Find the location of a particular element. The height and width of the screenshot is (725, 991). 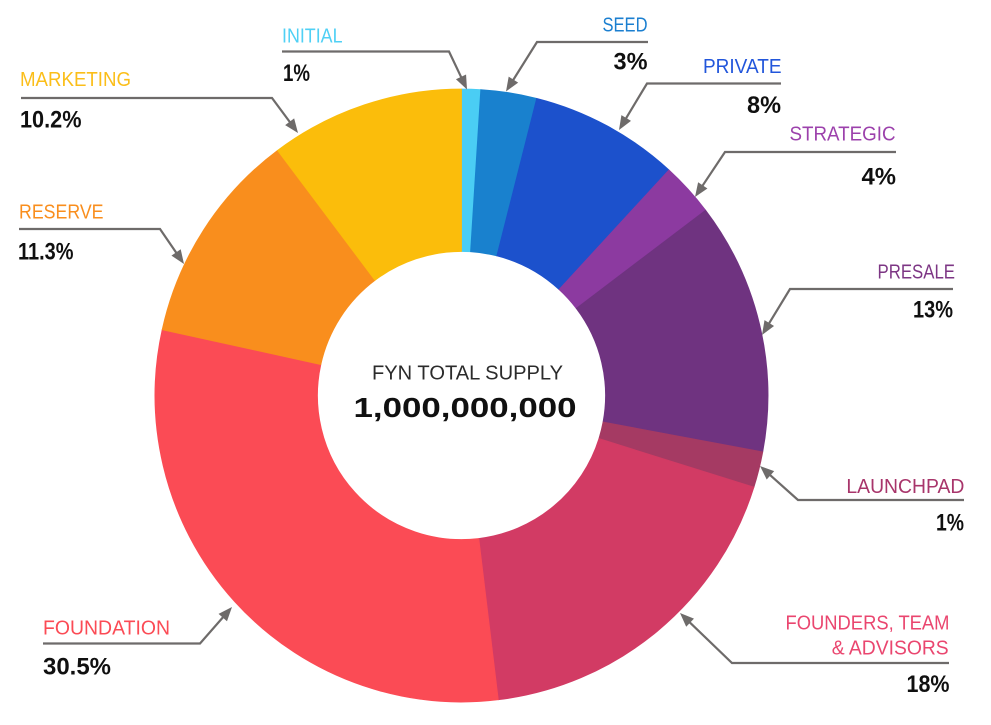

svg-text: RESERVE is located at coordinates (61, 213).